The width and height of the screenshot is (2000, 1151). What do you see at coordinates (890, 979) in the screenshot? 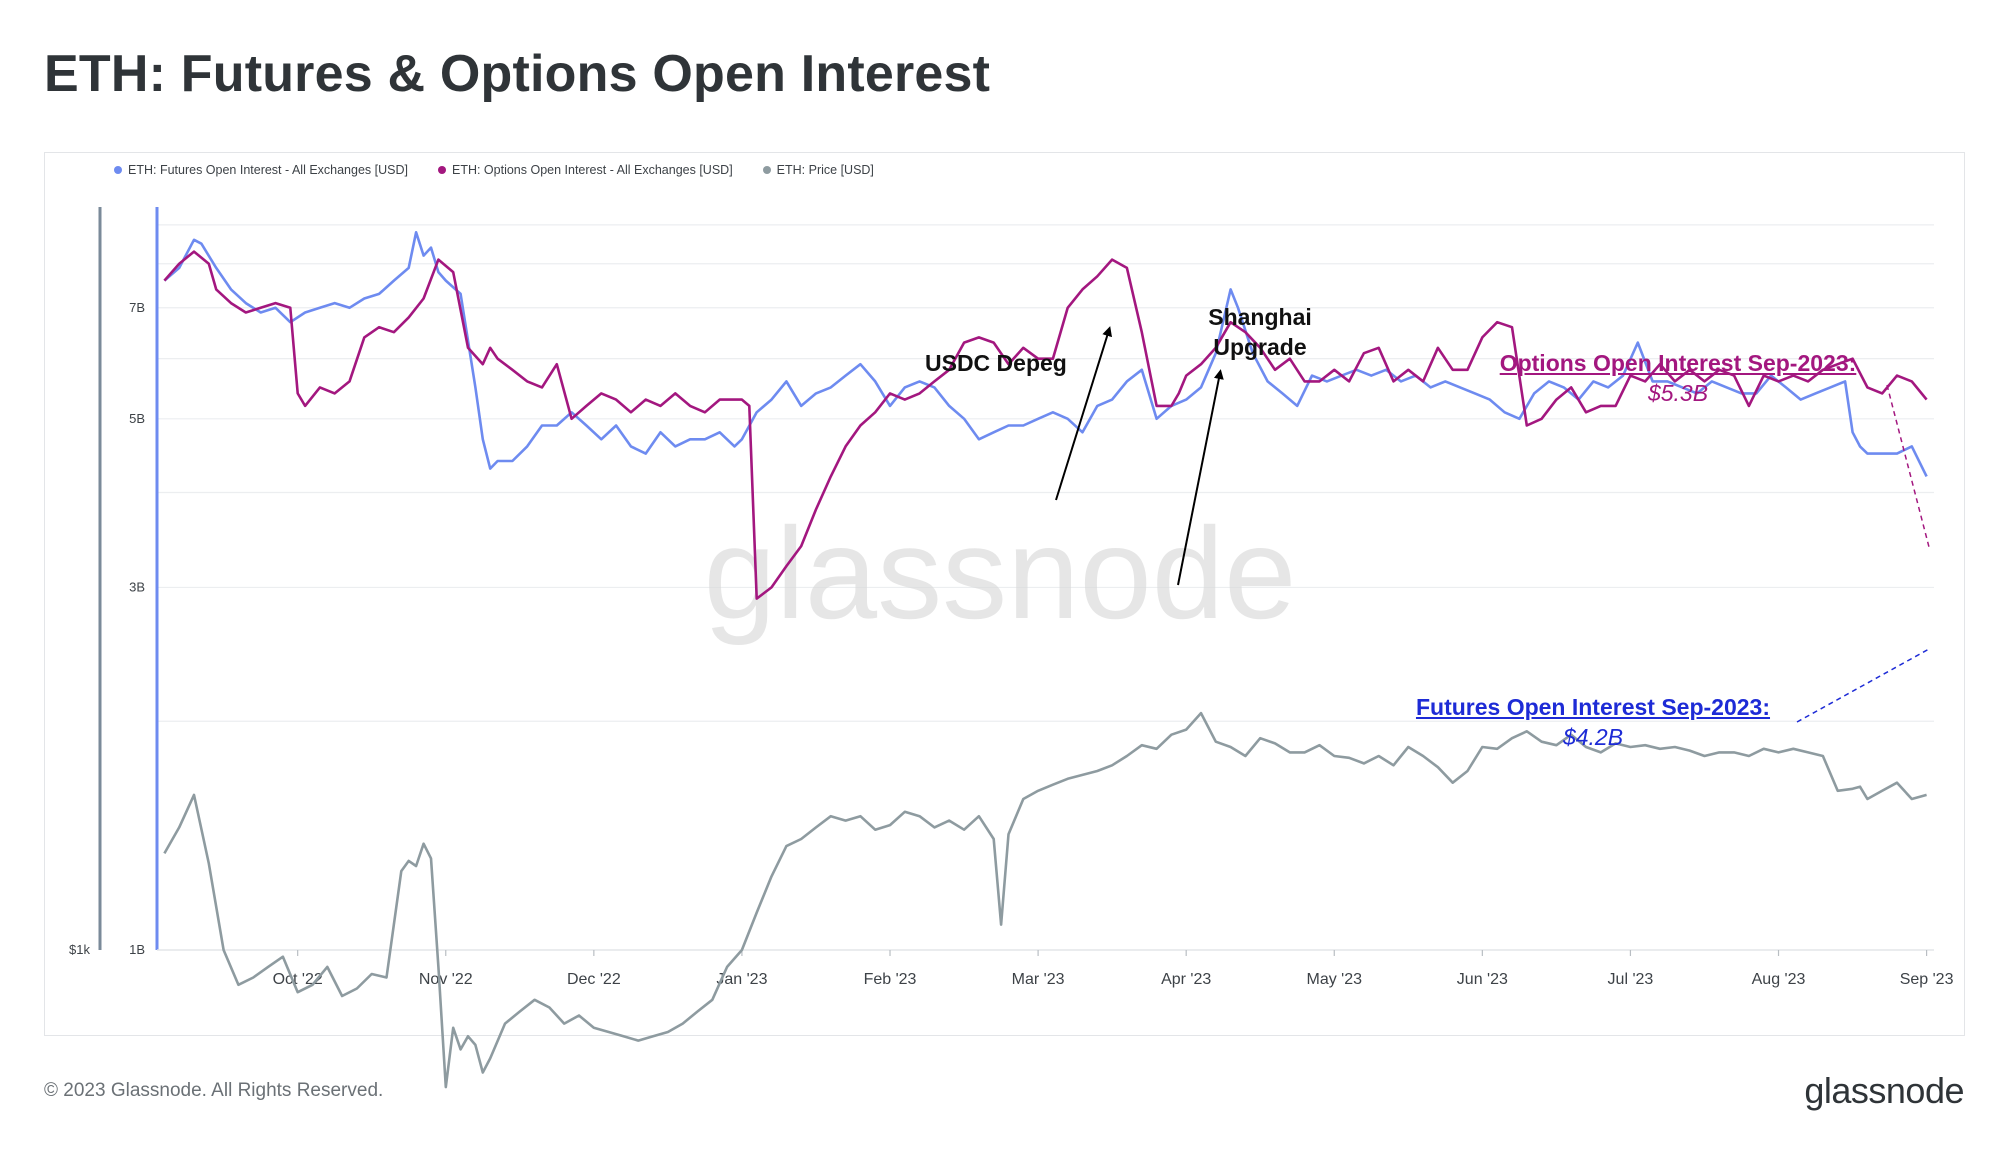
I see `x-tick-label: Feb '23` at bounding box center [890, 979].